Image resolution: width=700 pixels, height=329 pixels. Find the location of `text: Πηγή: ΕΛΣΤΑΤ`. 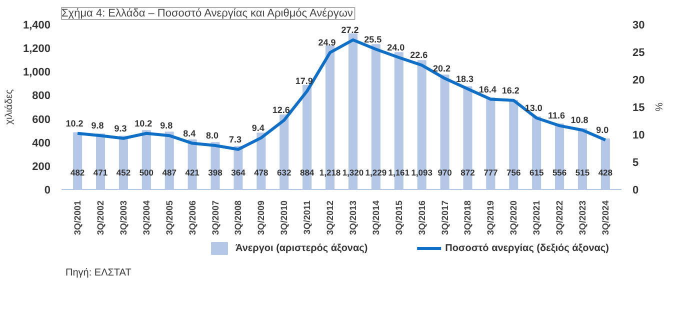

text: Πηγή: ΕΛΣΤΑΤ is located at coordinates (99, 273).